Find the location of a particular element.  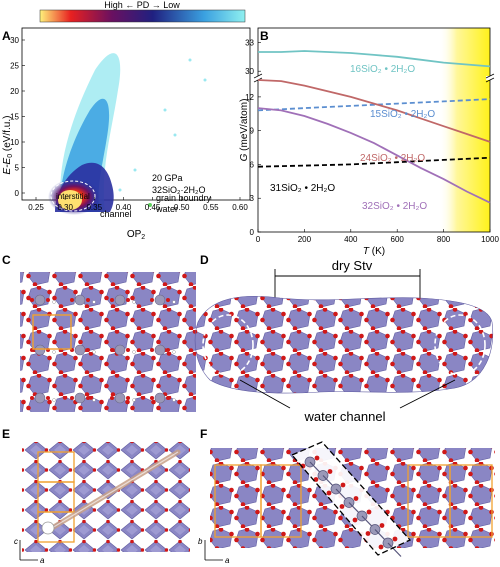

panel-label-e: E is located at coordinates (6, 434).